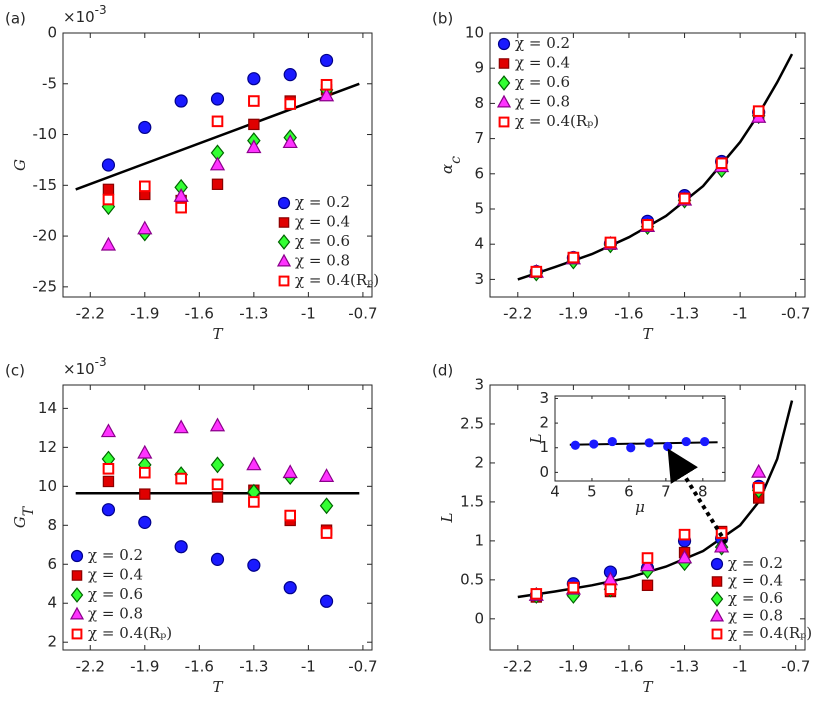 Image resolution: width=822 pixels, height=717 pixels. I want to click on y-tick-label: 6, so click(52, 564).